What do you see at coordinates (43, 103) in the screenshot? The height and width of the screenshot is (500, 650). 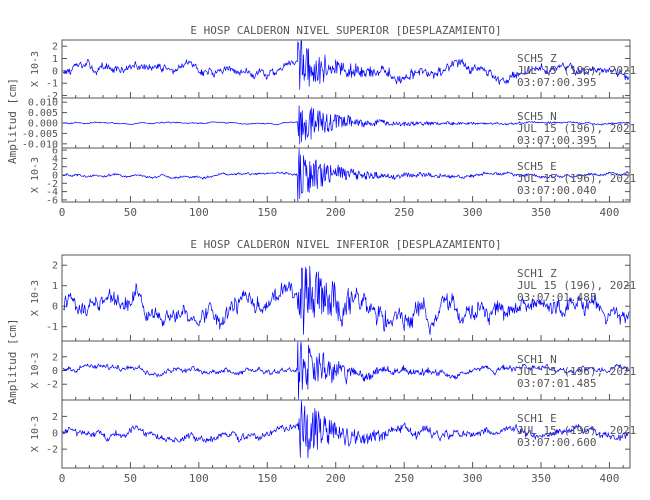 I see `y-tick-label: 0.010` at bounding box center [43, 103].